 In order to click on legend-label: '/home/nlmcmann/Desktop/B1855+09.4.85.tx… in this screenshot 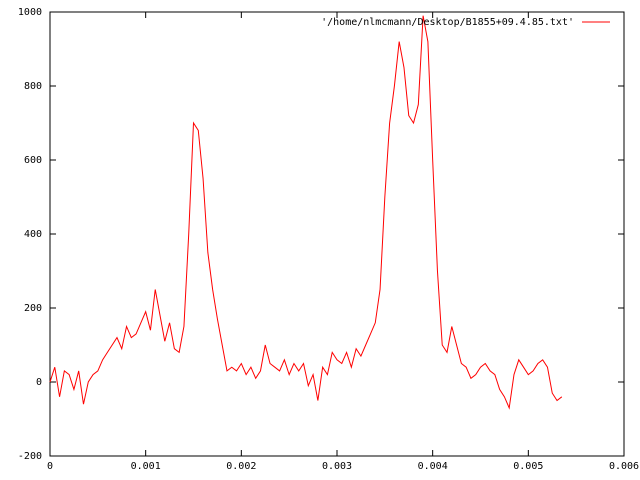, I will do `click(447, 22)`.